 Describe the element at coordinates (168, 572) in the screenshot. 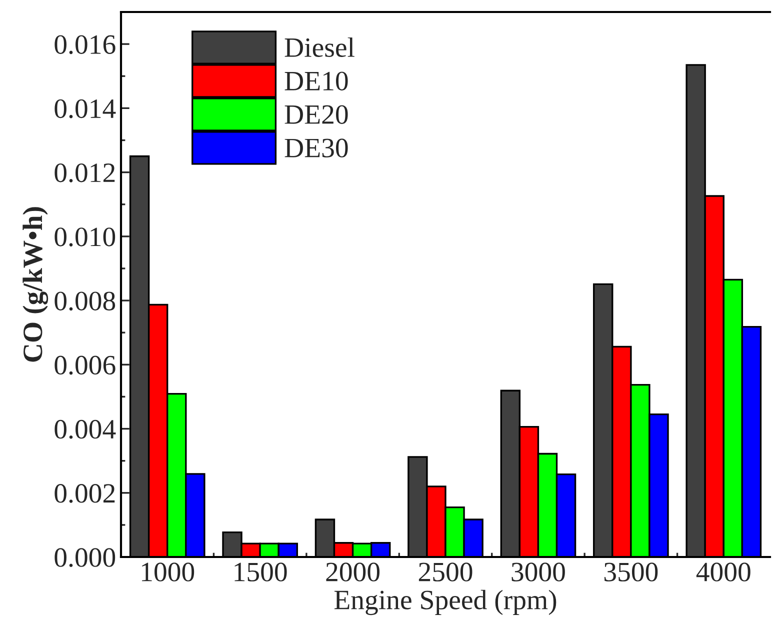

I see `x-tick-label: 1000` at that location.